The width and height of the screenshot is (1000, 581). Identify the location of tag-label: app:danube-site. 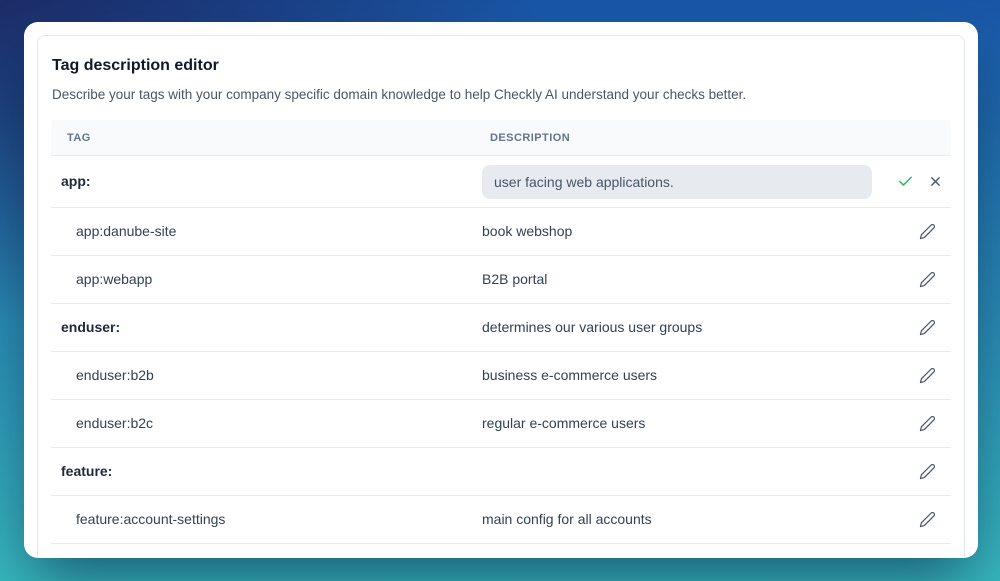
(126, 230).